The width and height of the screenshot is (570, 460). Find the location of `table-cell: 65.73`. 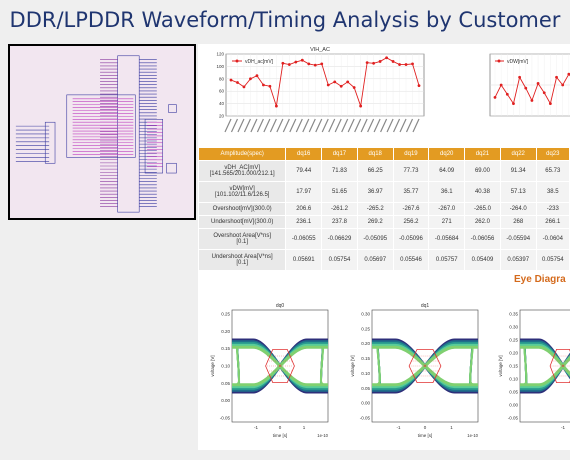

table-cell: 65.73 is located at coordinates (552, 171).